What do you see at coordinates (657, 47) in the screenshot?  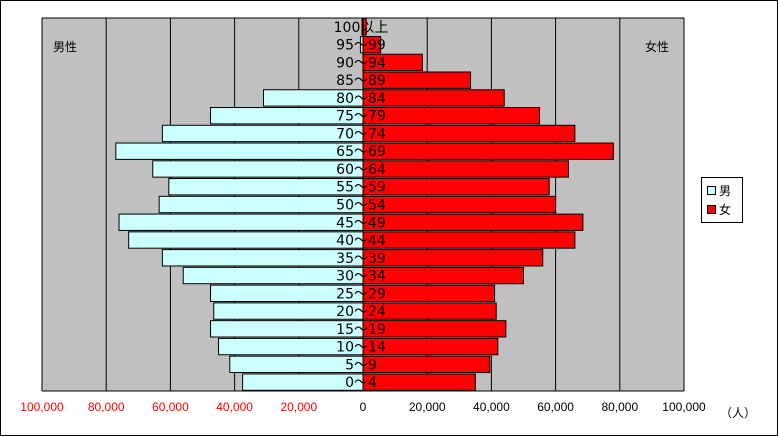 I see `female-side-label: 女性` at bounding box center [657, 47].